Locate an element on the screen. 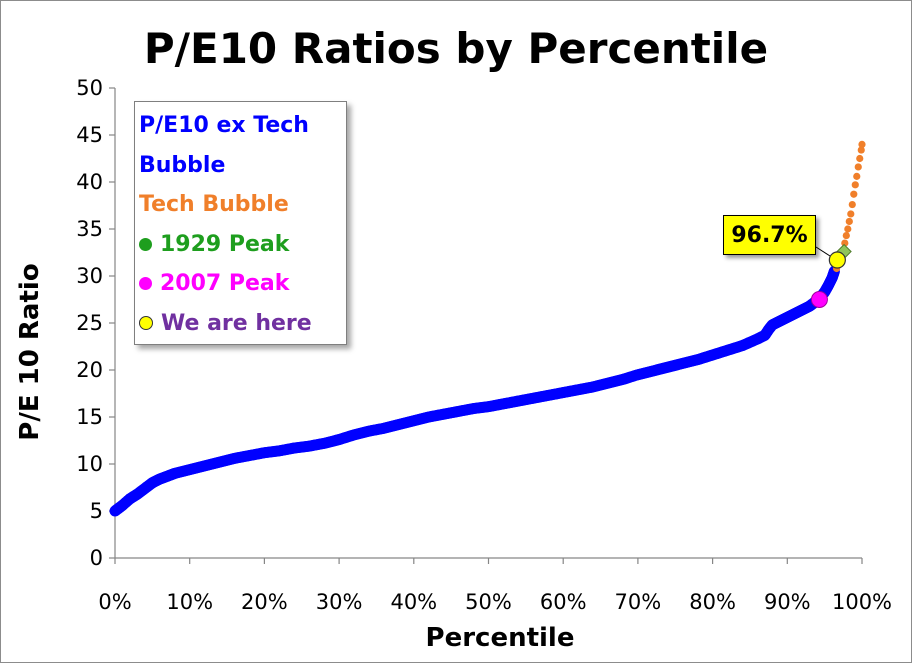  we-are-here-point is located at coordinates (837, 260).